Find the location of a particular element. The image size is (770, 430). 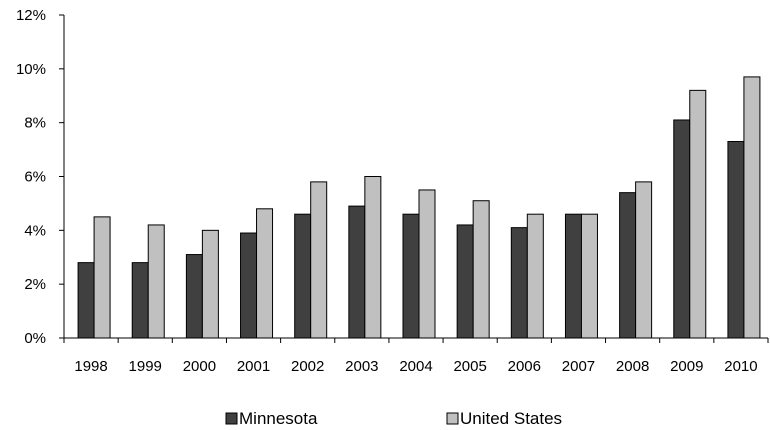

x-tick-label: 2000 is located at coordinates (199, 366).